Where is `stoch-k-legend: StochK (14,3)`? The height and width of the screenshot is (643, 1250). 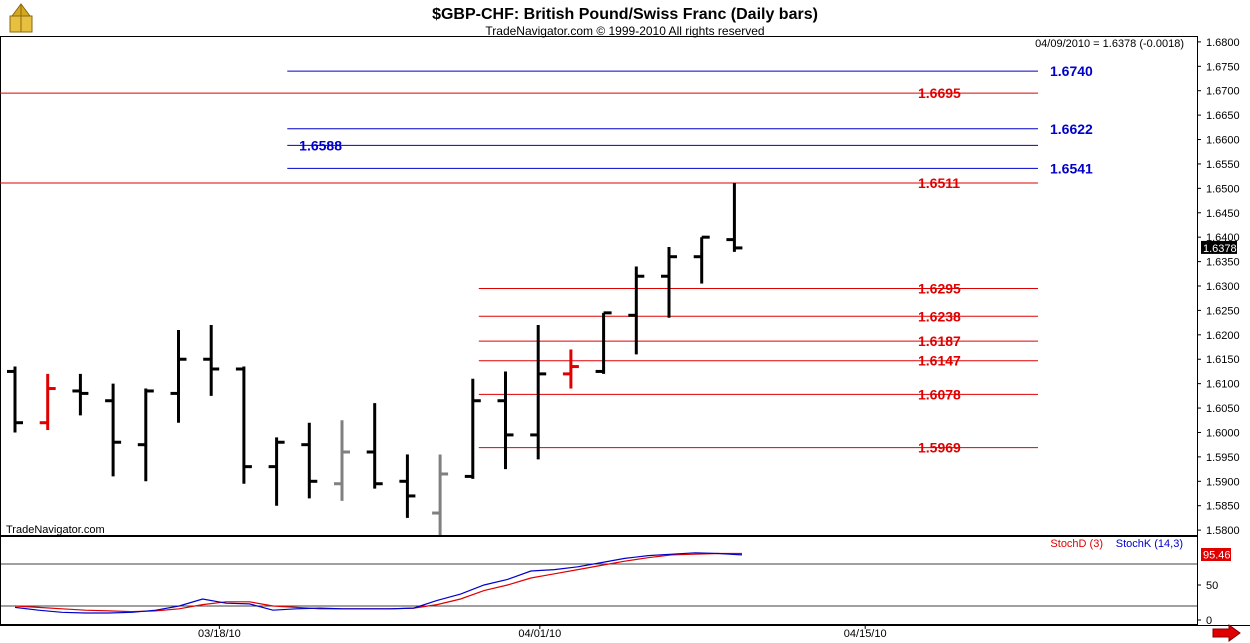 stoch-k-legend: StochK (14,3) is located at coordinates (1149, 544).